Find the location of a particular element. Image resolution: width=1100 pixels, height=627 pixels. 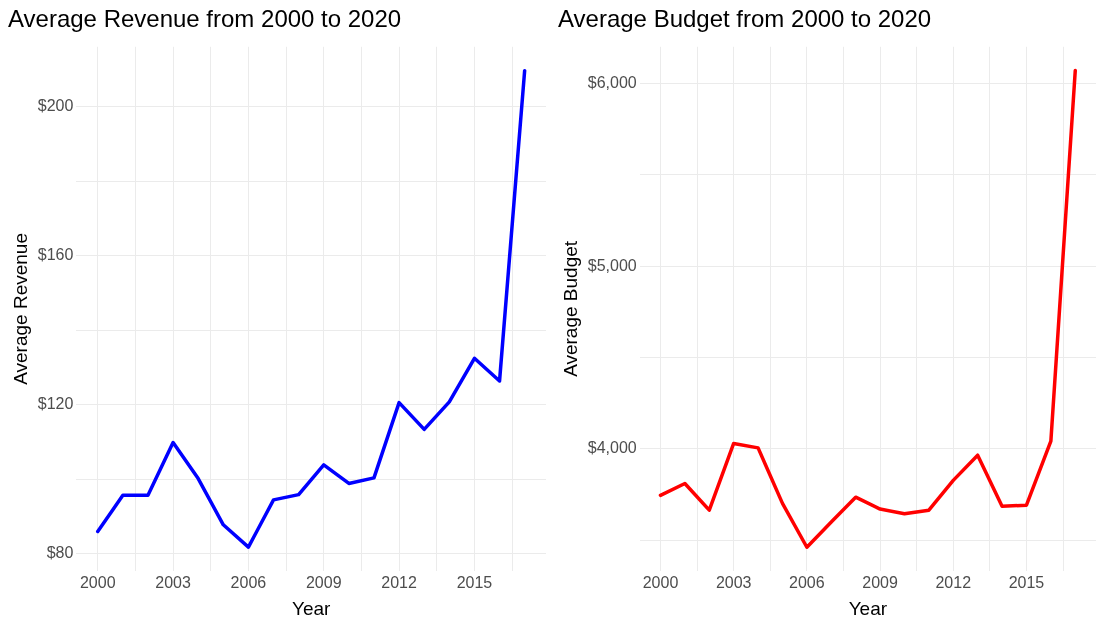

y-tick-label: $120 is located at coordinates (55, 404).